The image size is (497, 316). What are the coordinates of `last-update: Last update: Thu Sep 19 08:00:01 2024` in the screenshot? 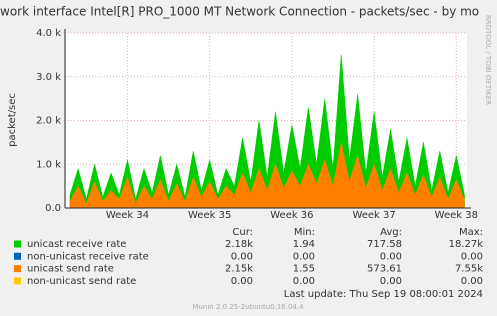 It's located at (383, 294).